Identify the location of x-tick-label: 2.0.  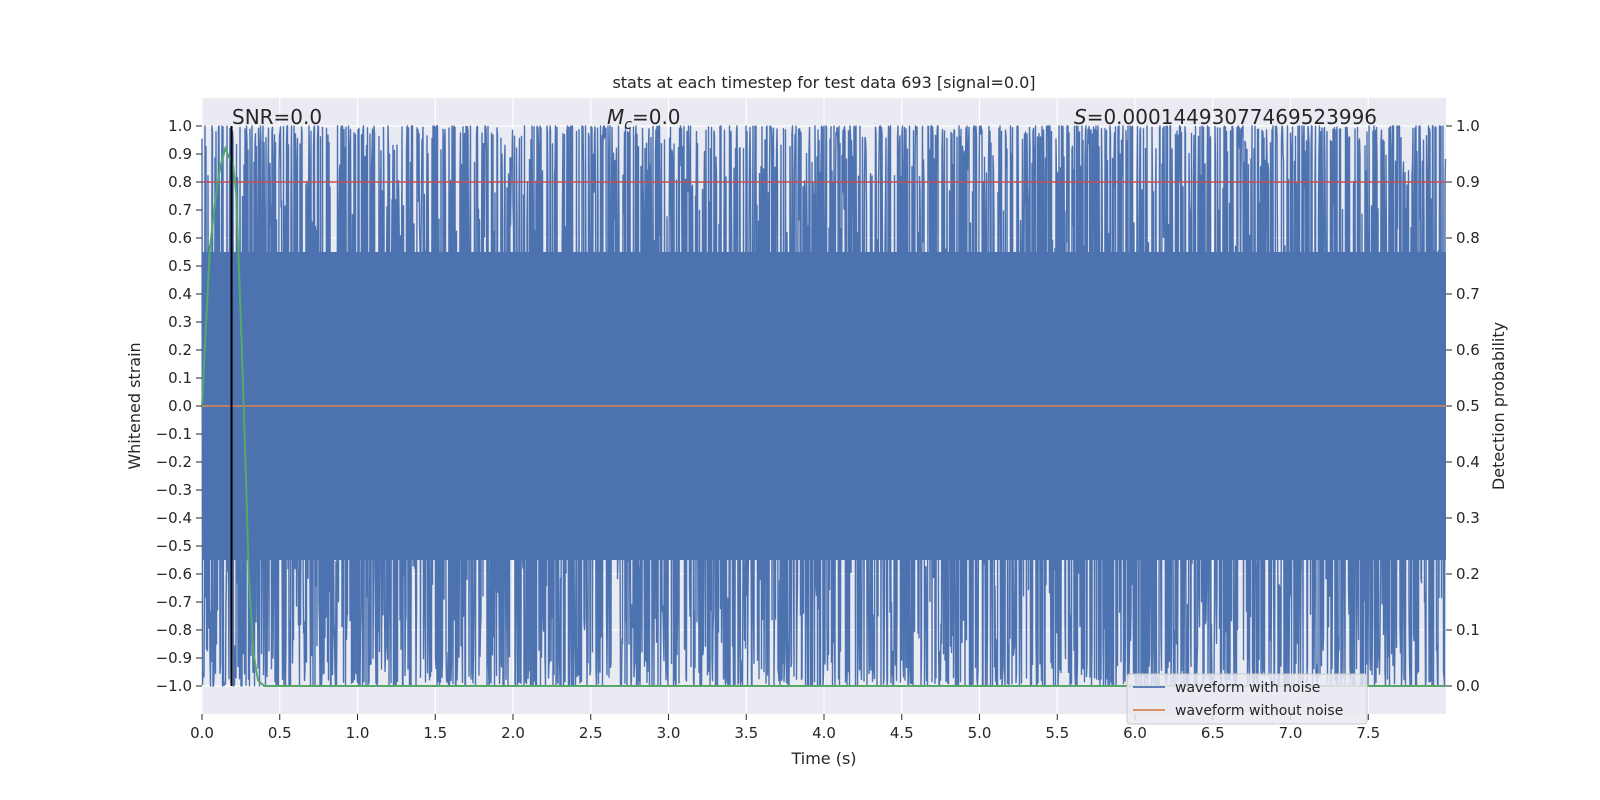
(513, 733).